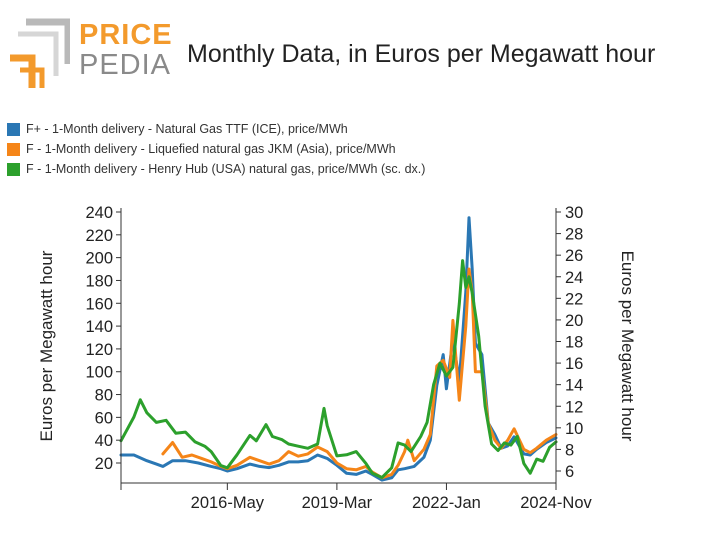 The width and height of the screenshot is (712, 555). What do you see at coordinates (99, 350) in the screenshot?
I see `y-tick-label-left-120: 120` at bounding box center [99, 350].